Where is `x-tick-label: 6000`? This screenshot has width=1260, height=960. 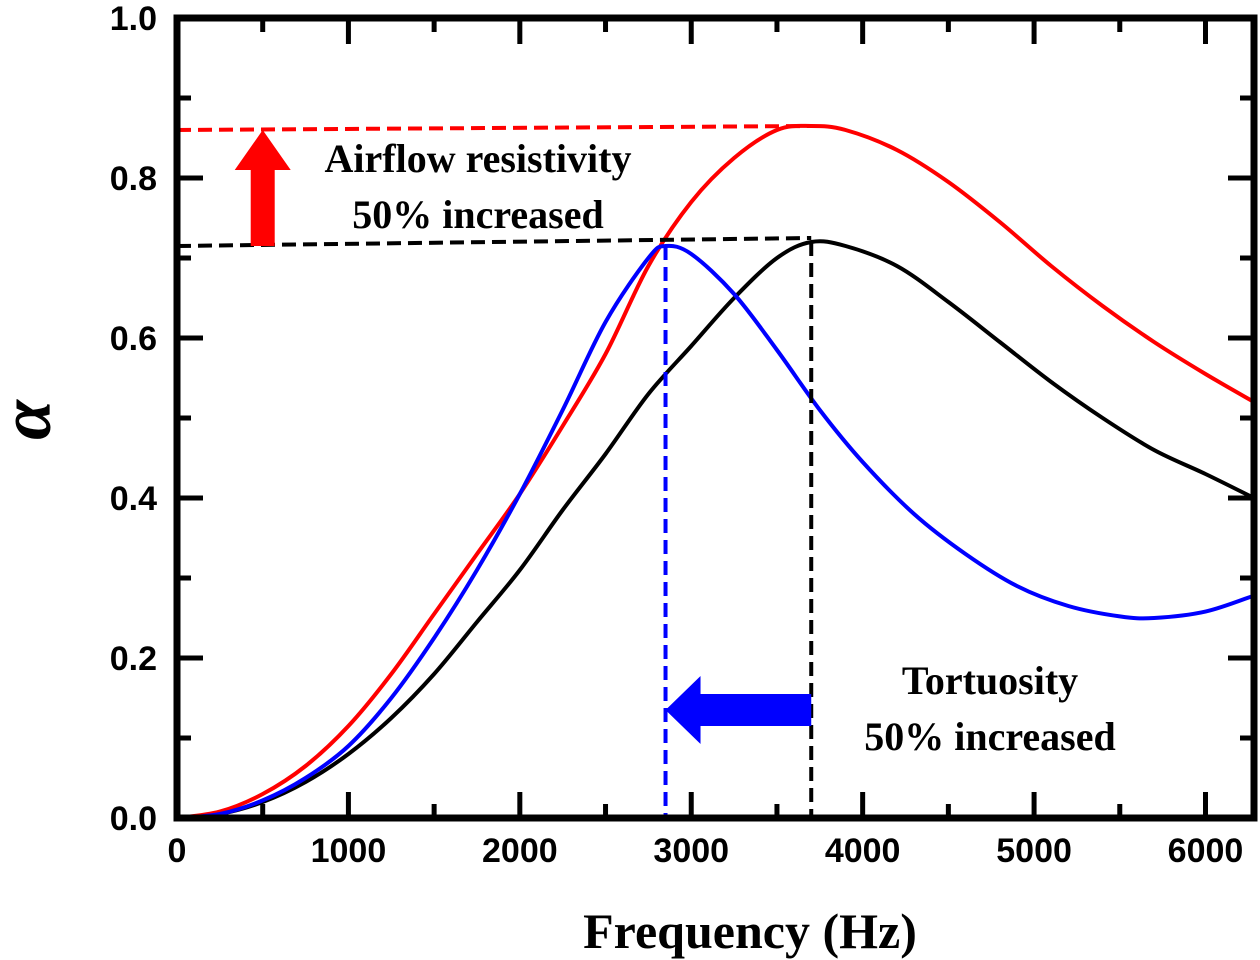
x-tick-label: 6000 is located at coordinates (1206, 851).